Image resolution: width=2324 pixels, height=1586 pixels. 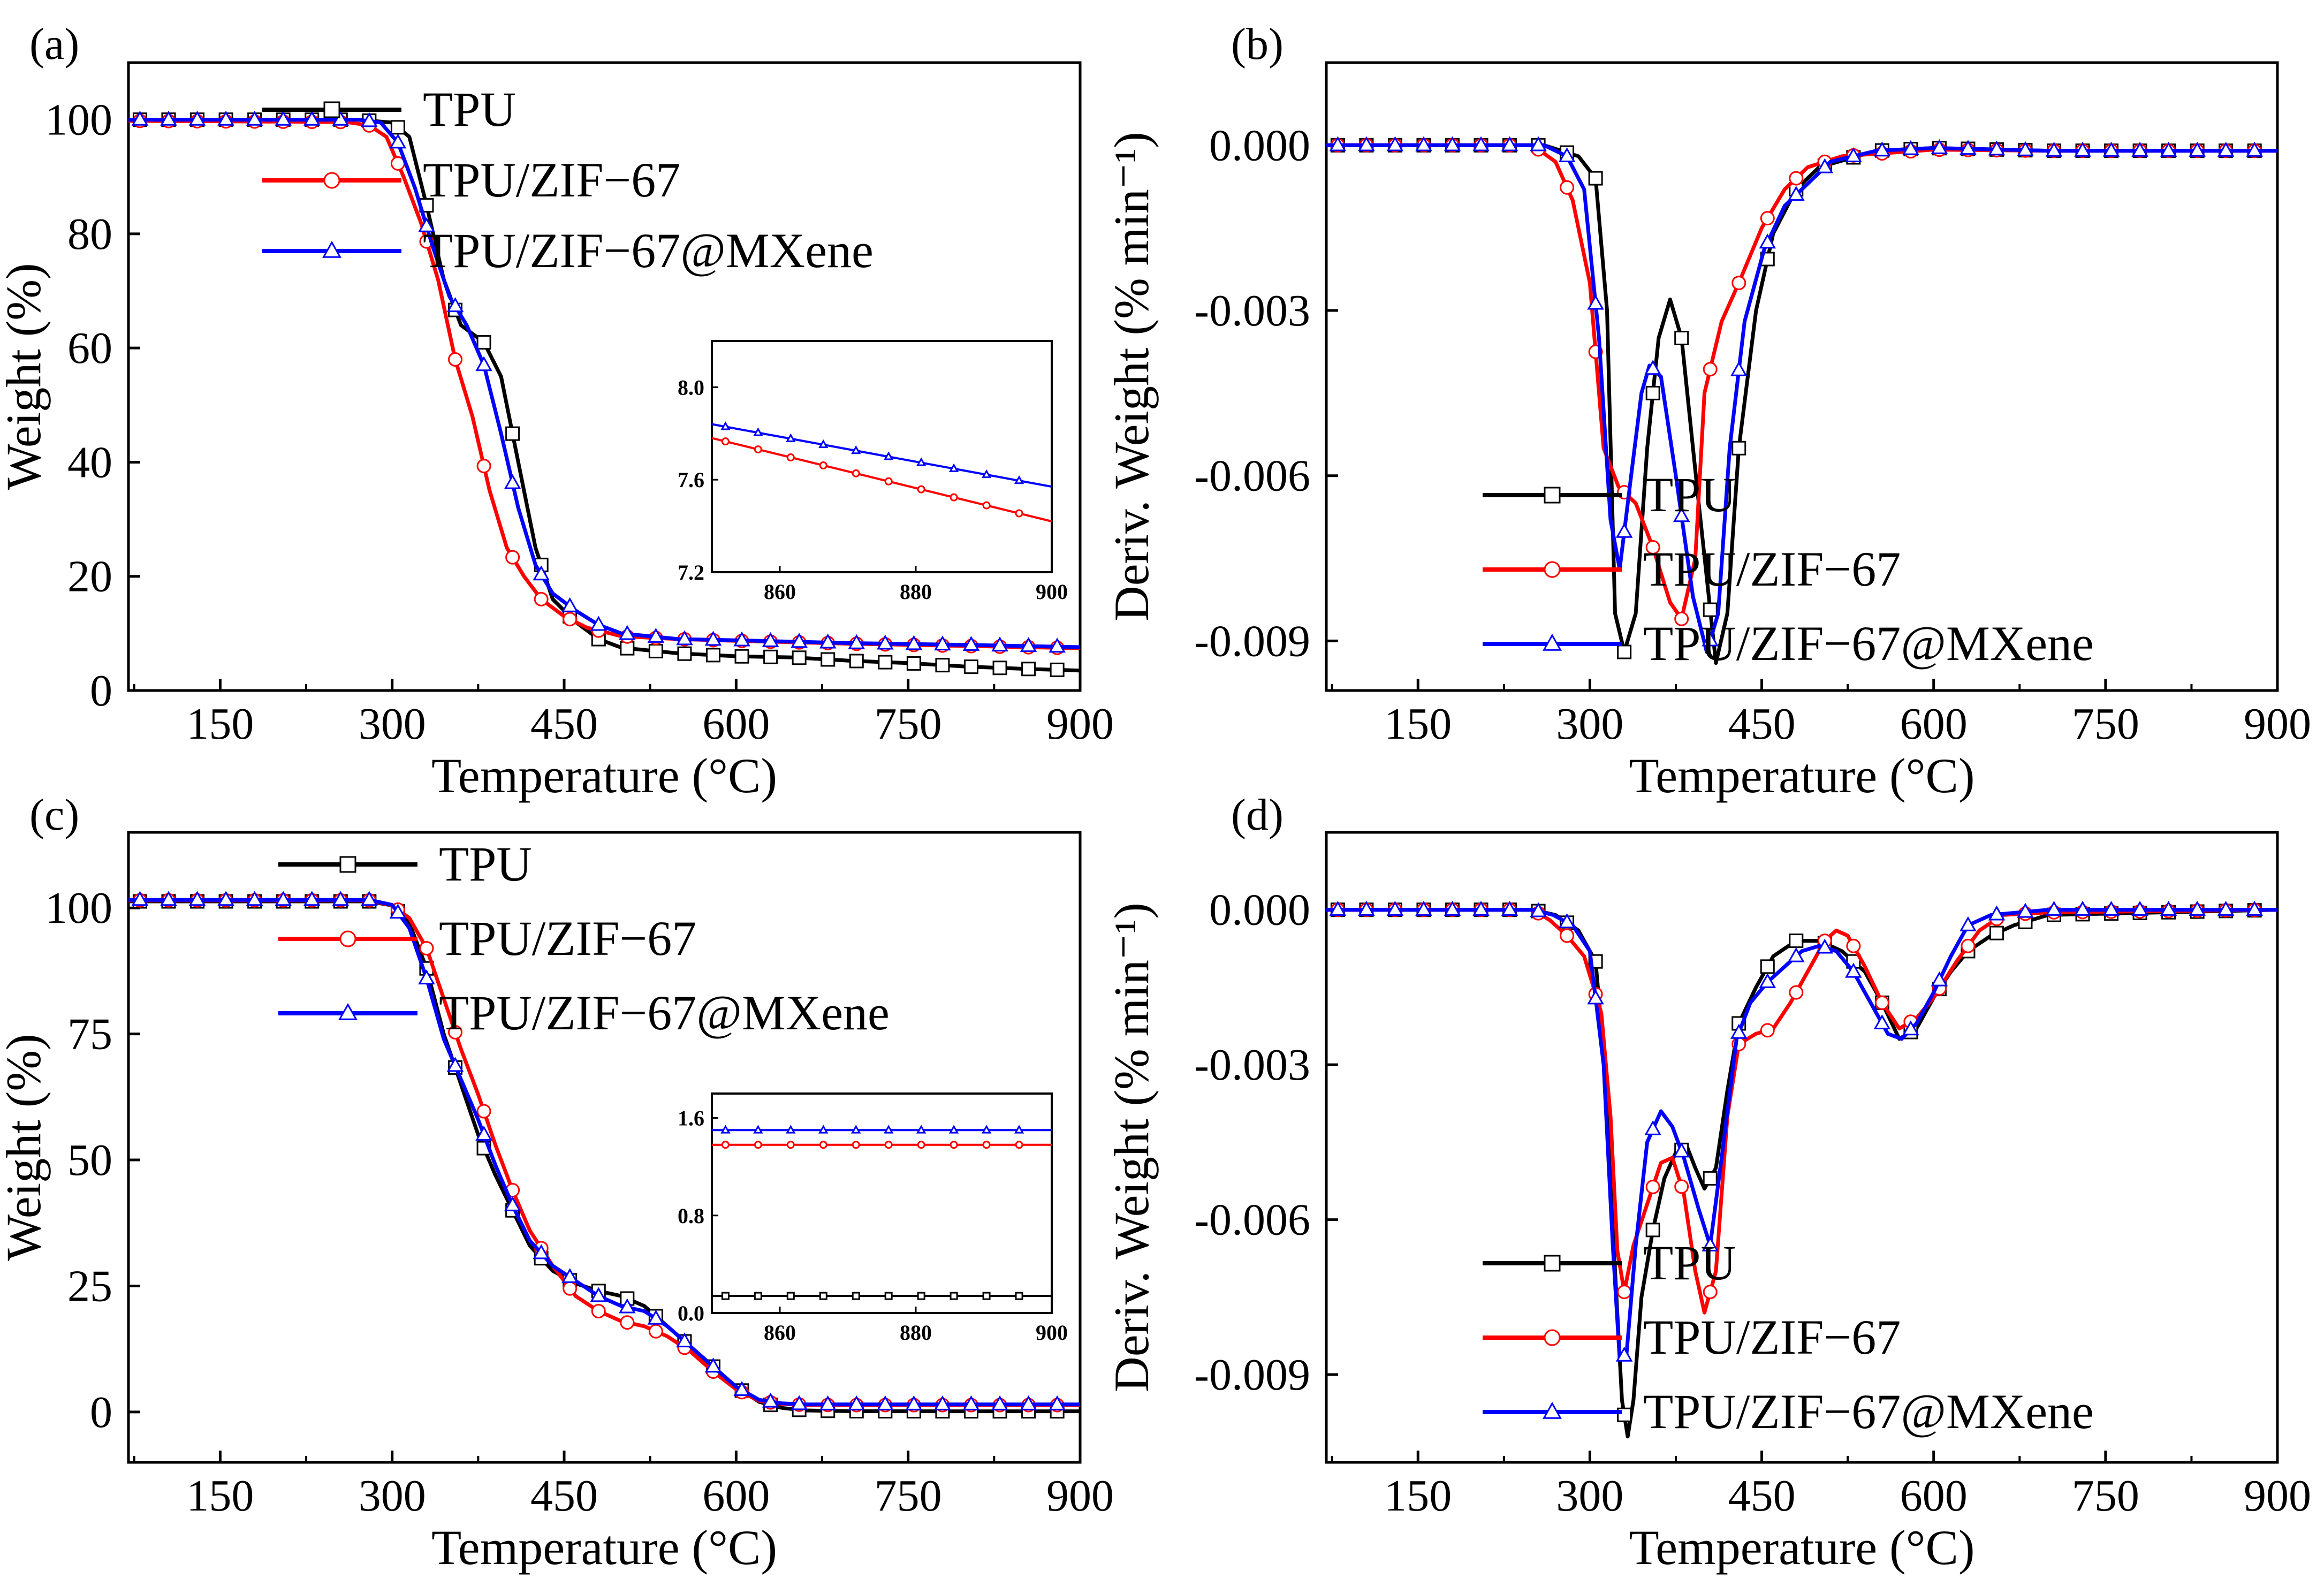 What do you see at coordinates (101, 691) in the screenshot?
I see `y-tick-label: 0` at bounding box center [101, 691].